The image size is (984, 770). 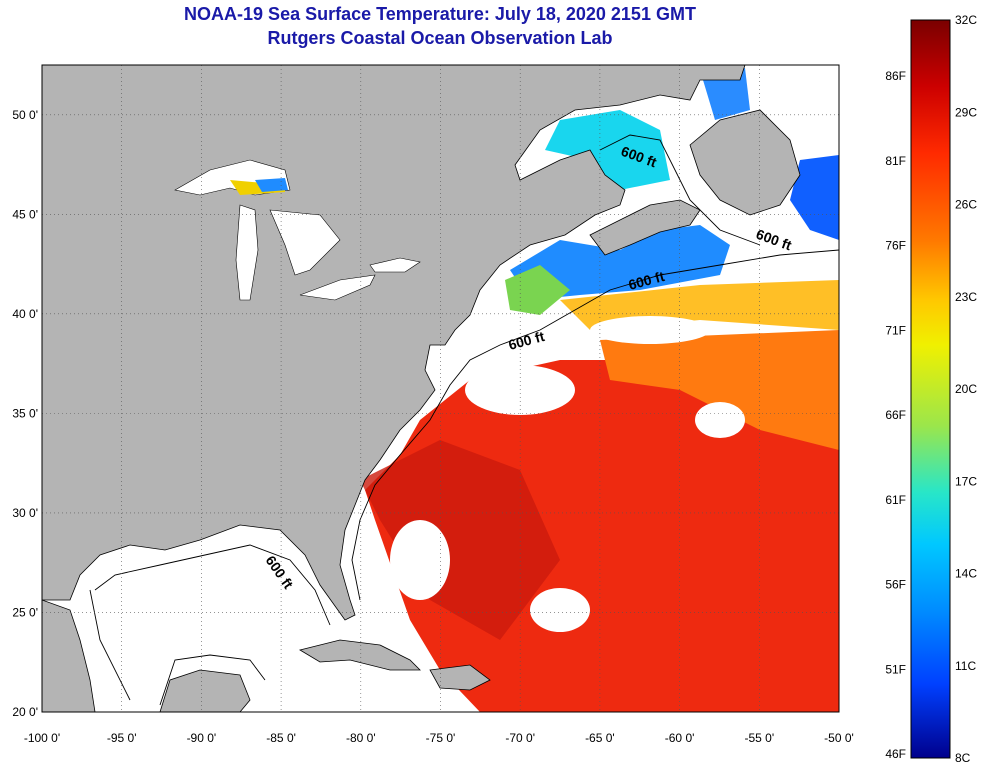 I want to click on colorbar-fahrenheit-label: 86F, so click(x=895, y=76).